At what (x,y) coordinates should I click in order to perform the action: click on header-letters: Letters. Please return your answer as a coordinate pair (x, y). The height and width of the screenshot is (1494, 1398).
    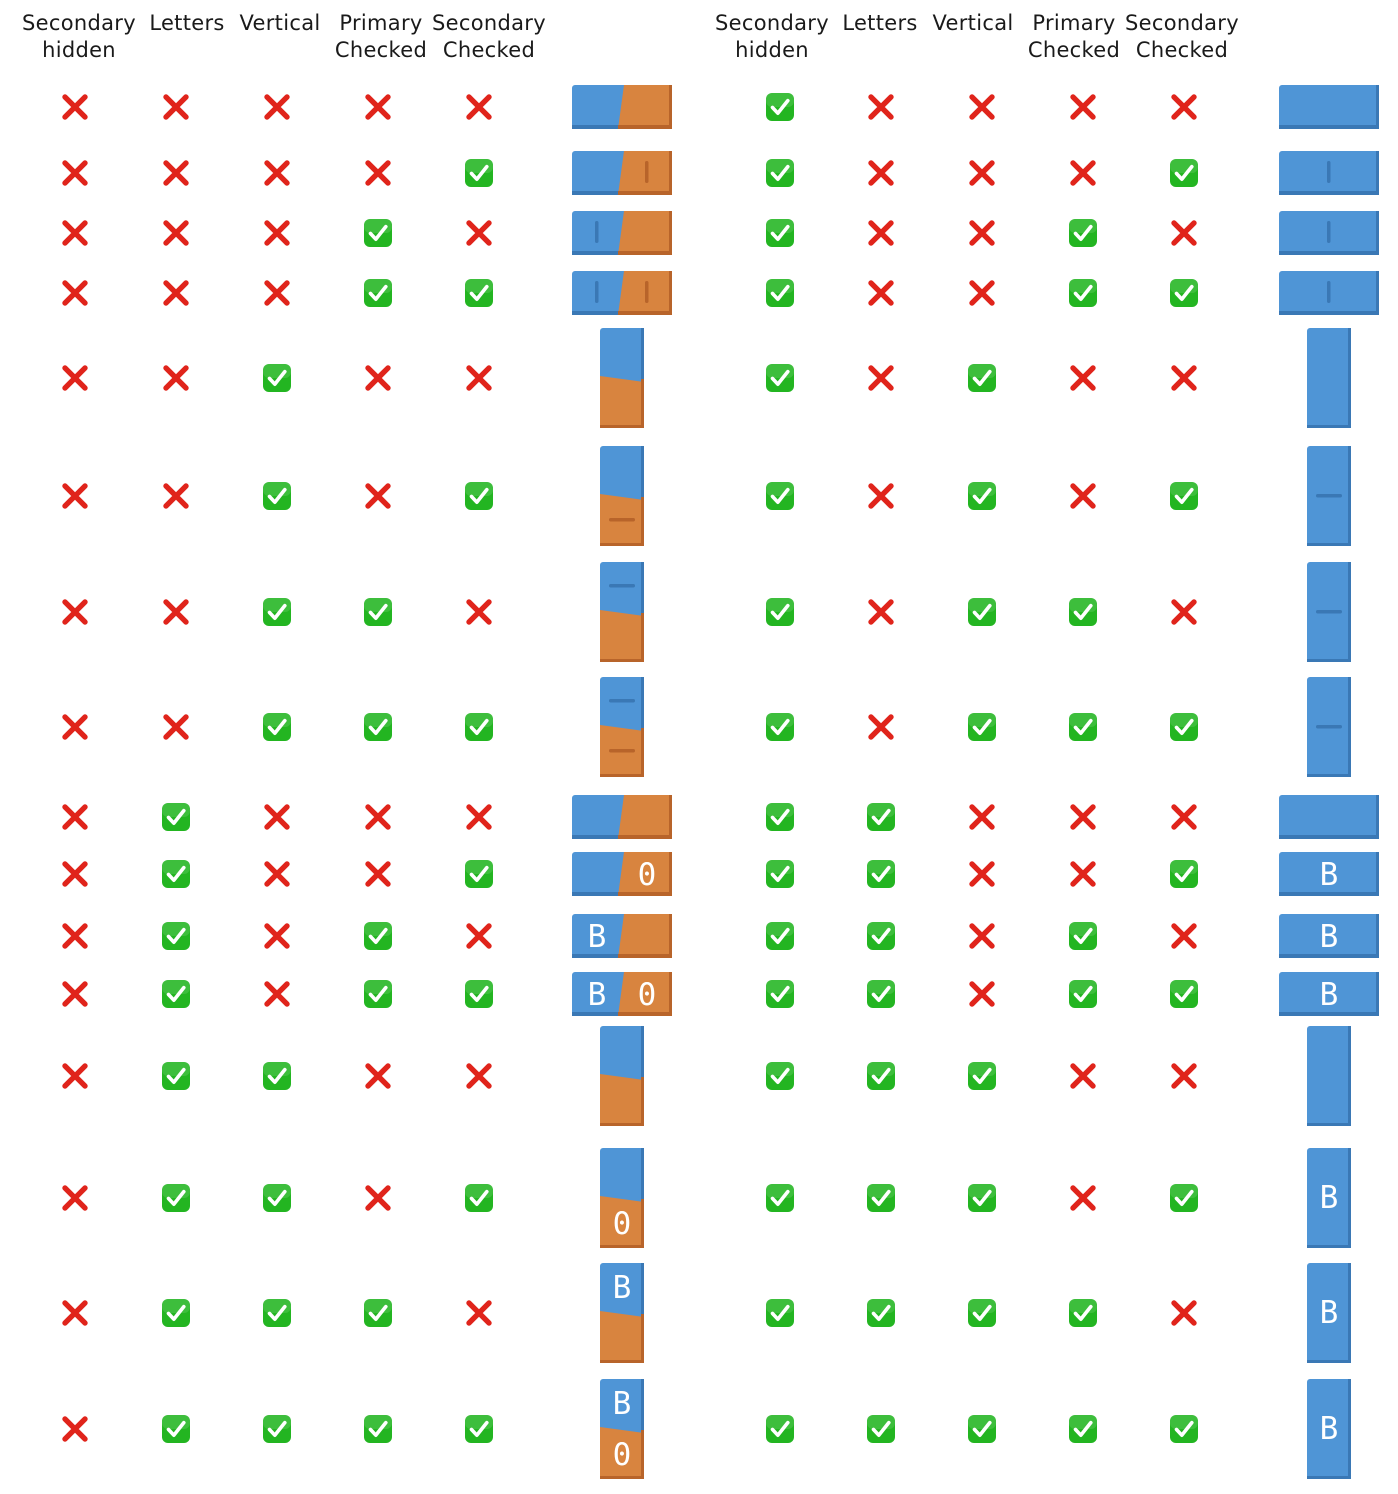
    Looking at the image, I should click on (880, 23).